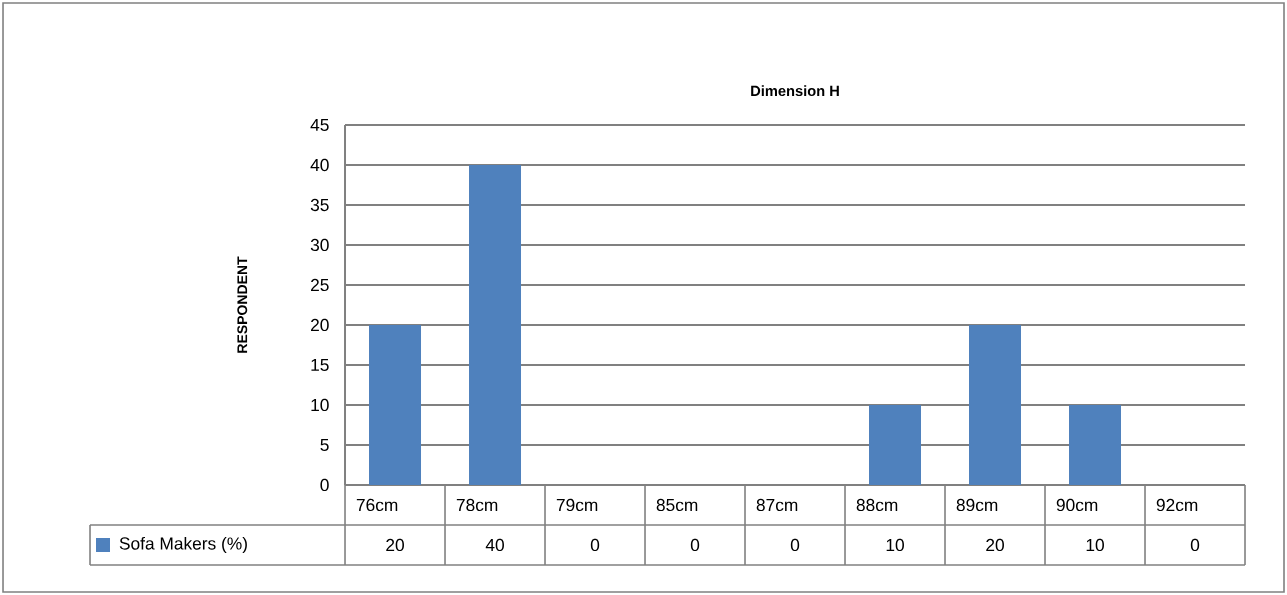  Describe the element at coordinates (377, 505) in the screenshot. I see `x-tick-label: 76cm` at that location.